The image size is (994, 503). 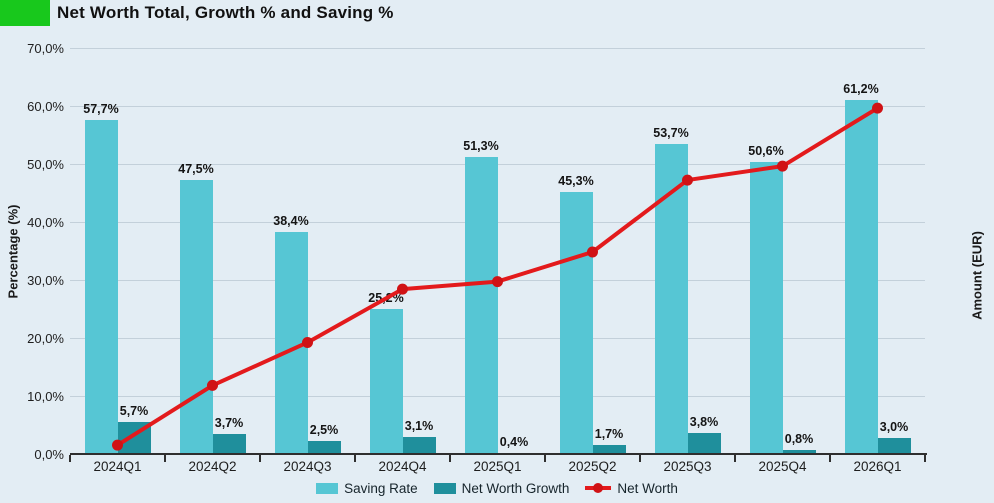 What do you see at coordinates (671, 132) in the screenshot?
I see `bar-value-label: 53,7%` at bounding box center [671, 132].